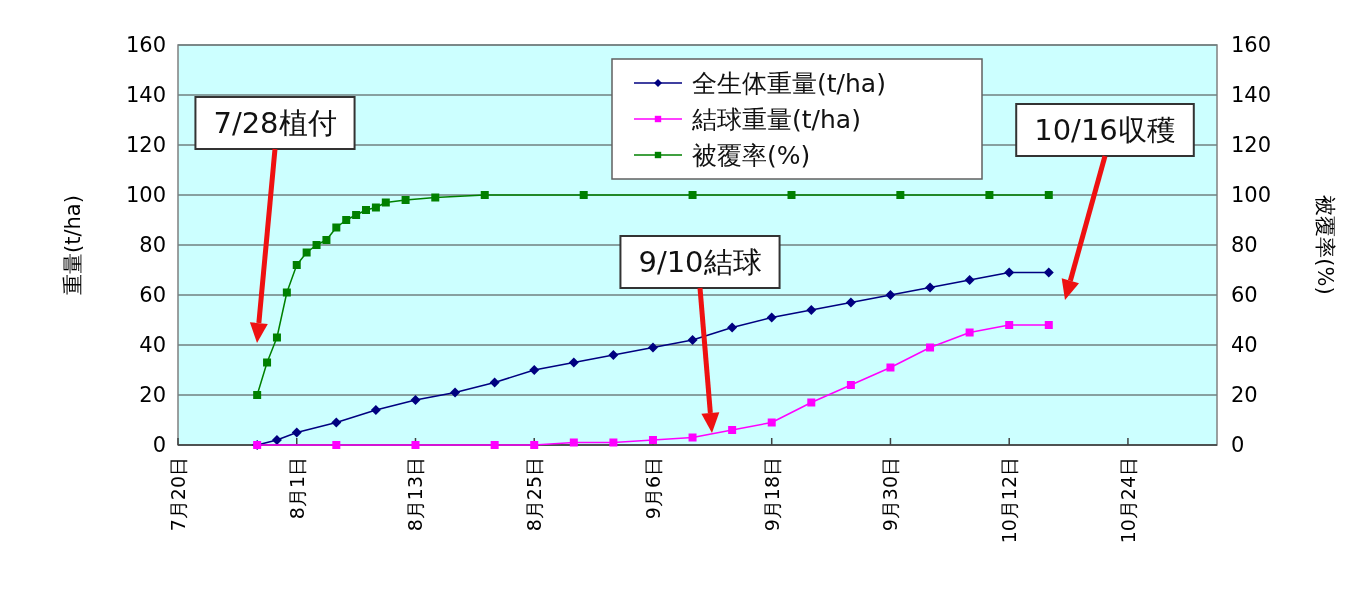  What do you see at coordinates (159, 445) in the screenshot?
I see `y-tick-label: 0` at bounding box center [159, 445].